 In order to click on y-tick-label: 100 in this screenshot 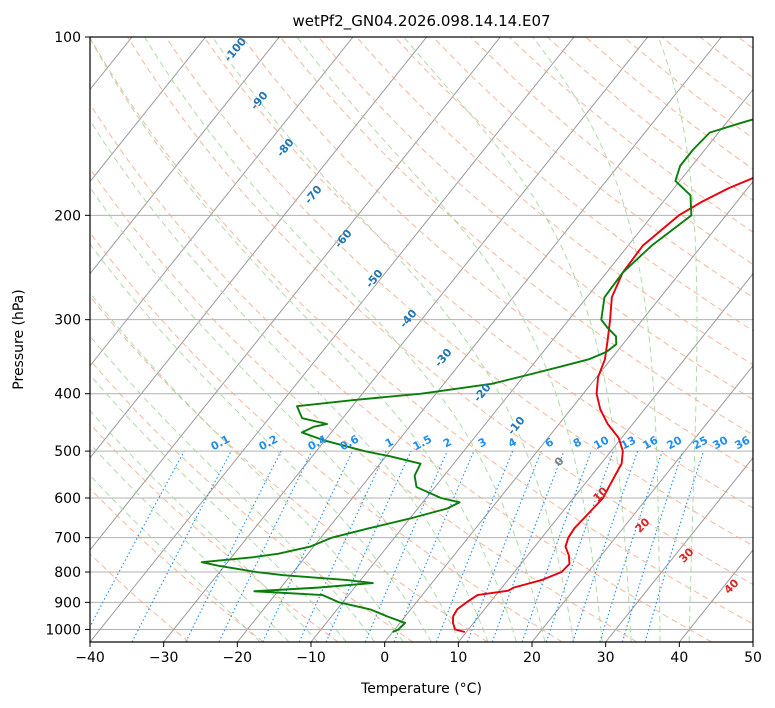, I will do `click(67, 38)`.